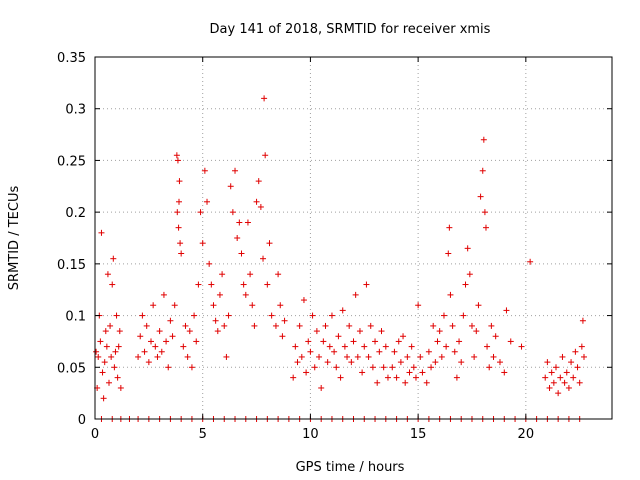 This screenshot has width=640, height=480. Describe the element at coordinates (203, 434) in the screenshot. I see `x-tick-label: 5` at that location.